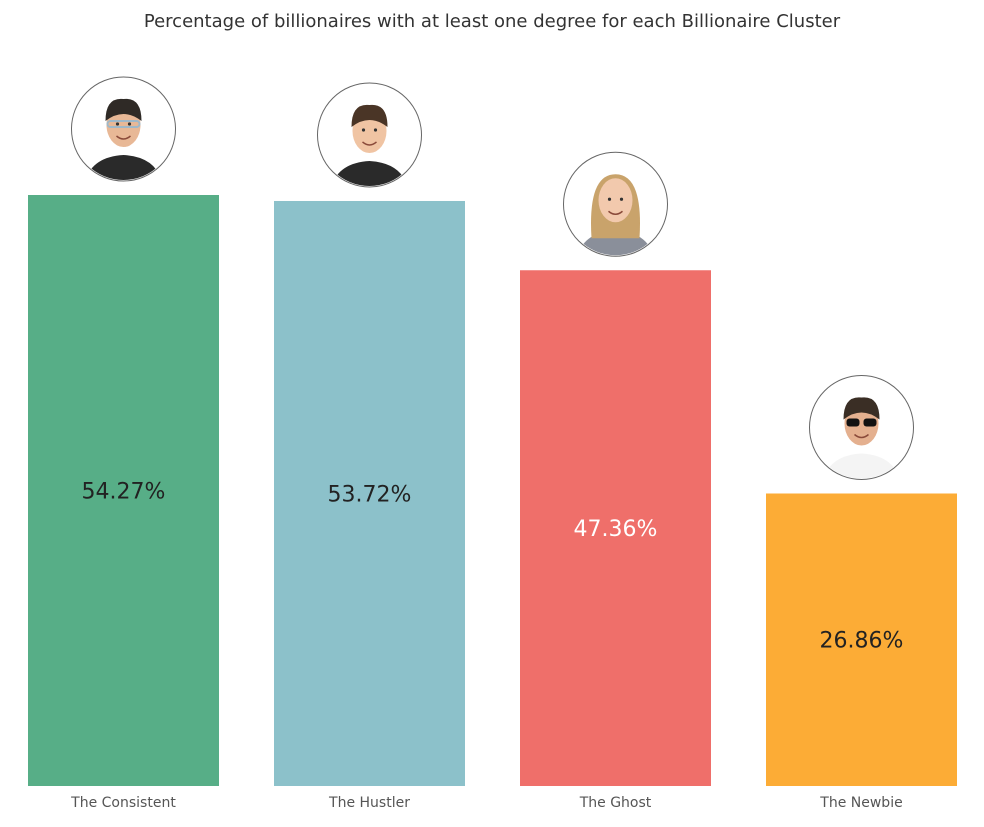 The height and width of the screenshot is (827, 984). What do you see at coordinates (123, 129) in the screenshot?
I see `person-glasses-icon` at bounding box center [123, 129].